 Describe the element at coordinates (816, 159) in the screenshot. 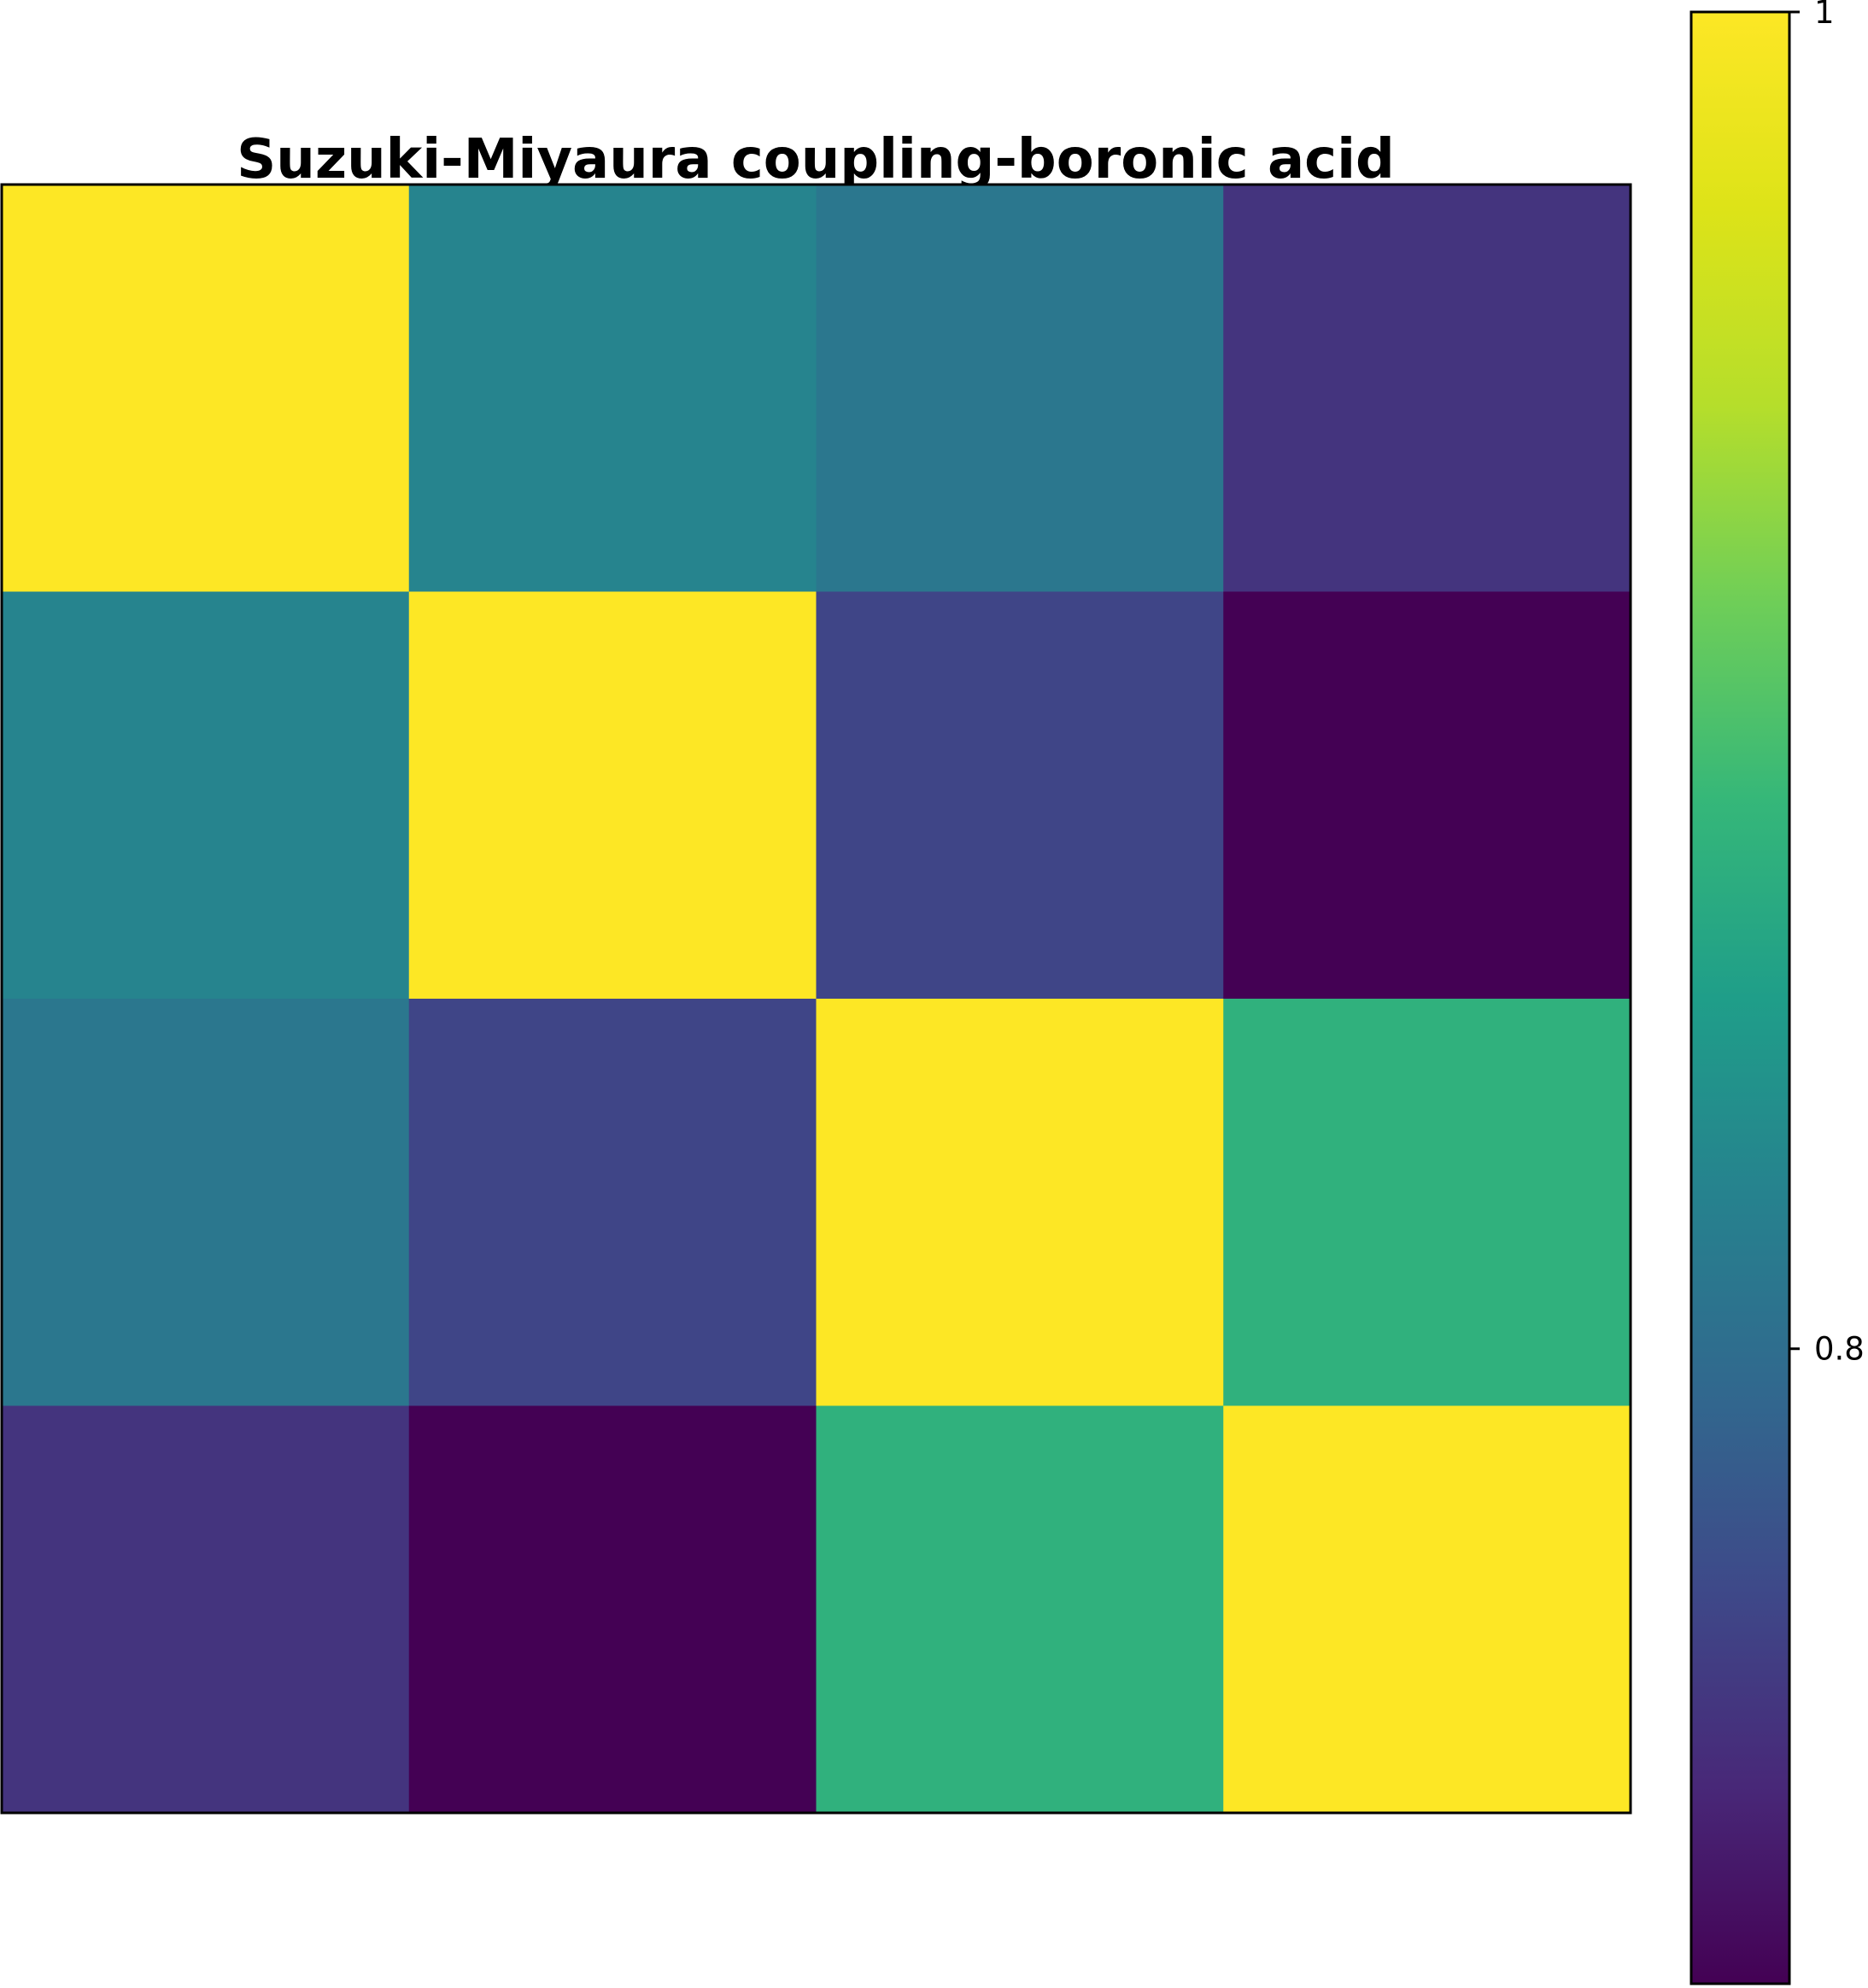

I see `chart-title: Suzuki-Miyaura coupling-boronic acid` at that location.